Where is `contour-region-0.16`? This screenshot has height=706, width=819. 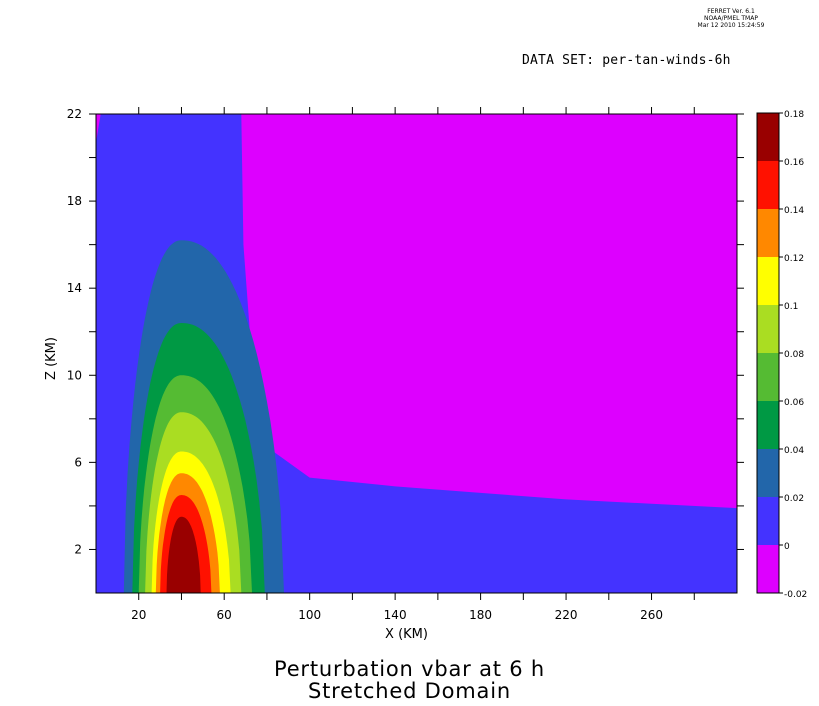
contour-region-0.16 is located at coordinates (183, 554).